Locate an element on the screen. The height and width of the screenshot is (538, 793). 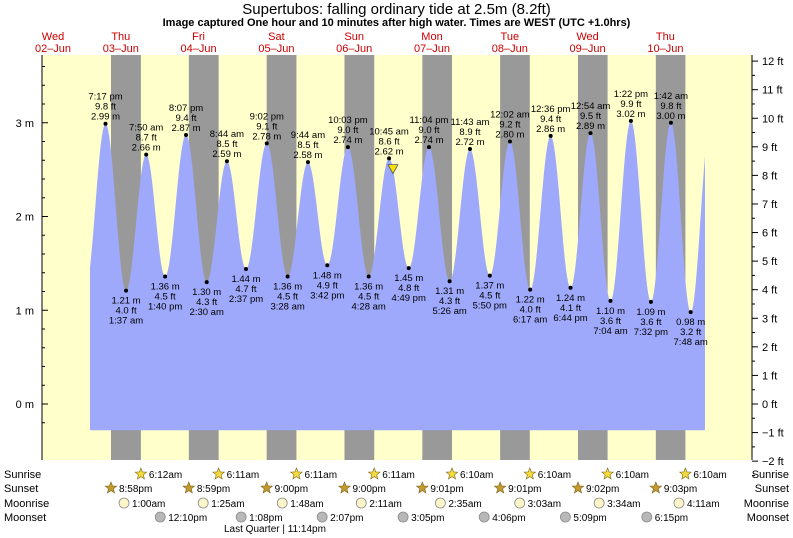
low-tide-label: 4.3 ft is located at coordinates (206, 302).